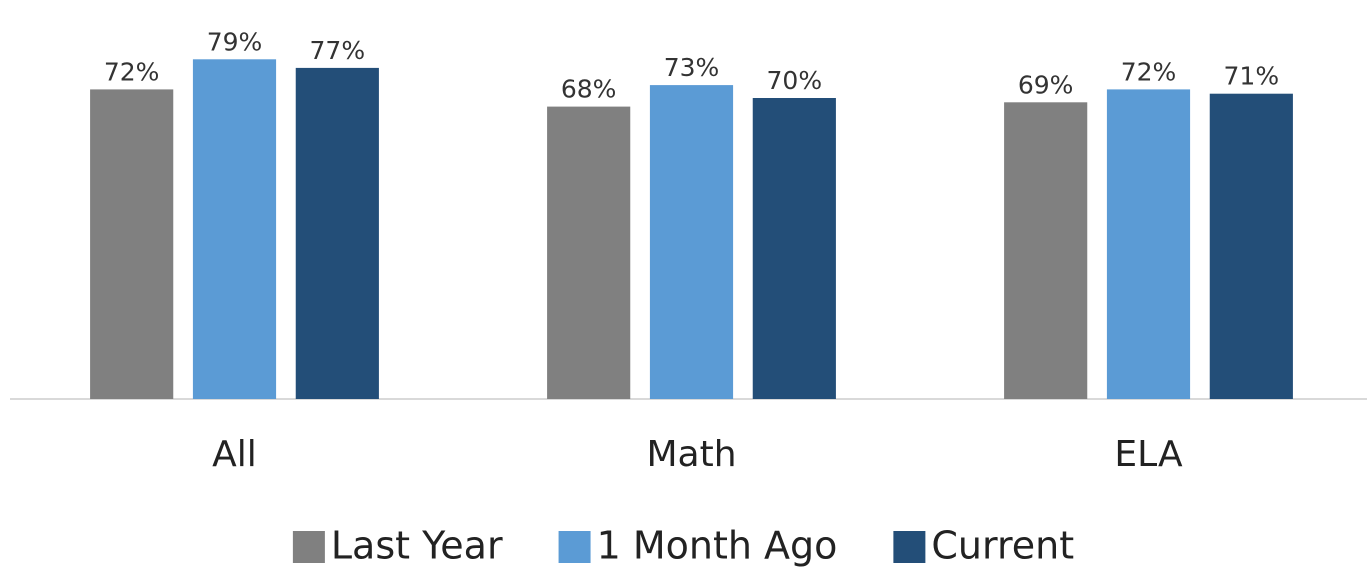  I want to click on value-label: 77%, so click(338, 50).